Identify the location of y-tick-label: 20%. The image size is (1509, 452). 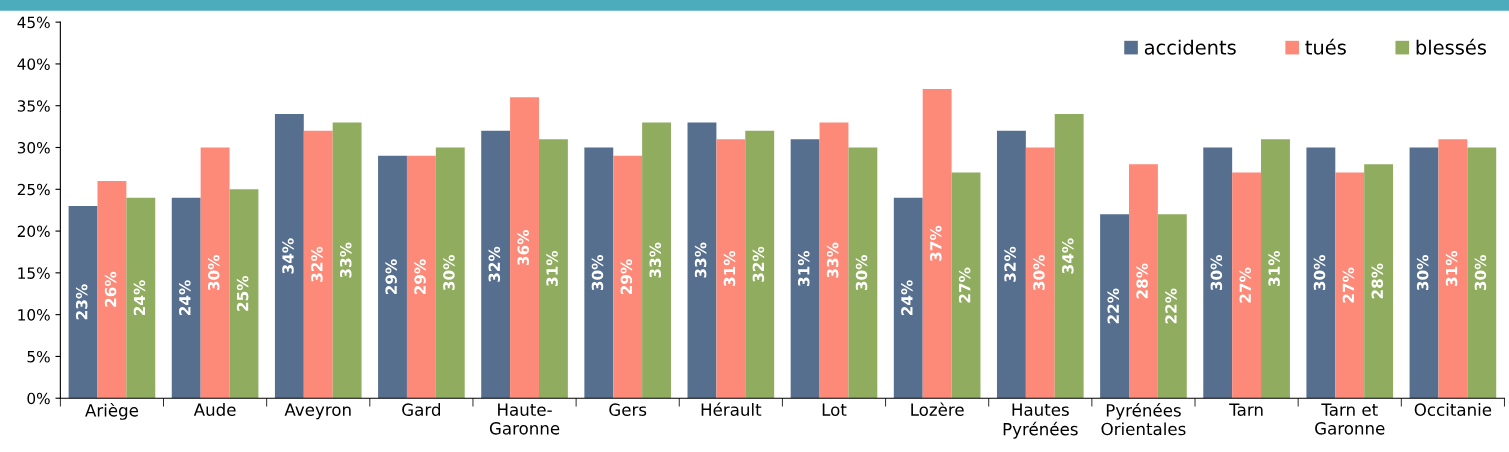
(33, 231).